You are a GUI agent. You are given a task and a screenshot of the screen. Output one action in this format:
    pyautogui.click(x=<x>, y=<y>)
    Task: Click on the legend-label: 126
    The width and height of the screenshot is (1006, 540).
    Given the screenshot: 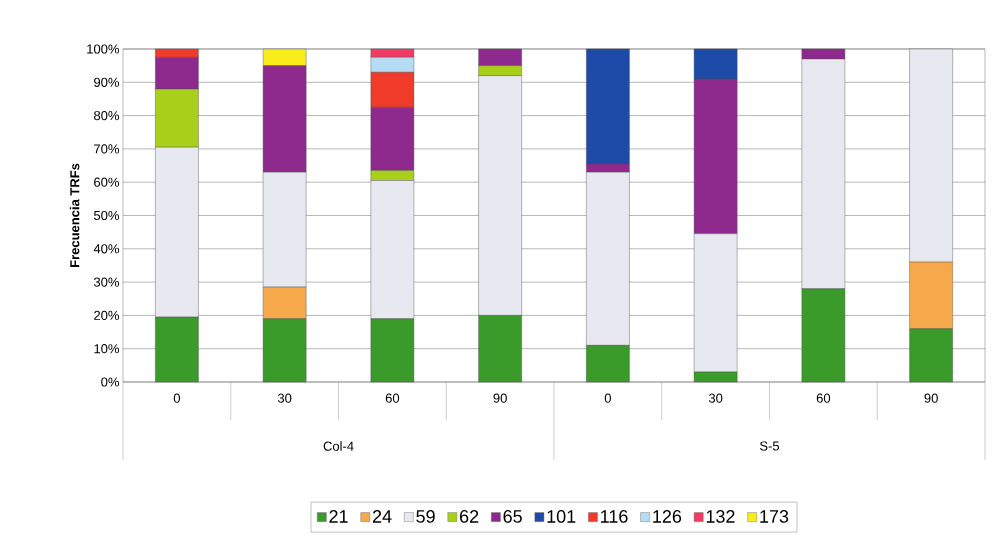 What is the action you would take?
    pyautogui.click(x=667, y=516)
    